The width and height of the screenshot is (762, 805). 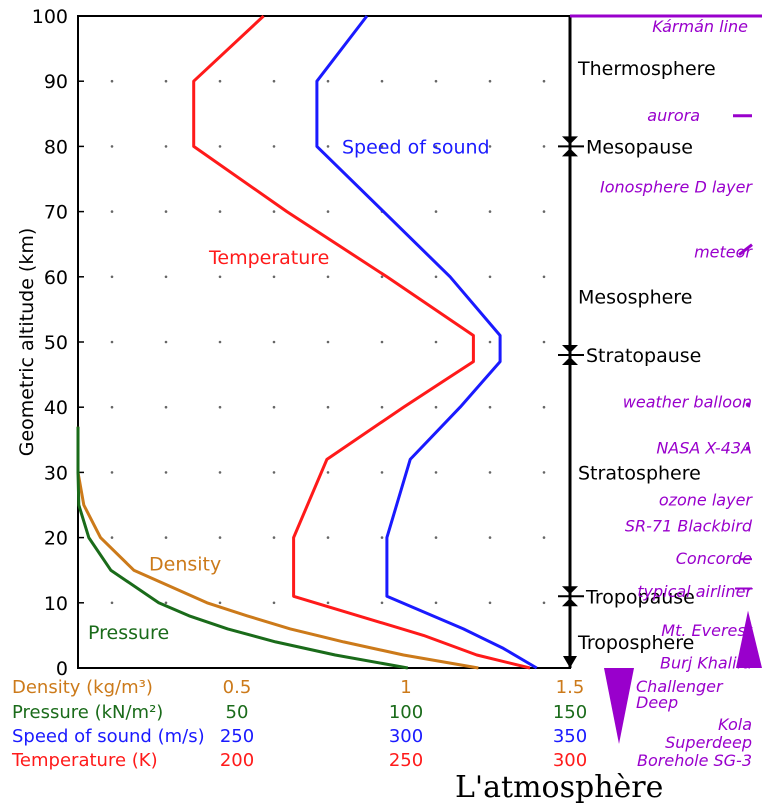 I want to click on x-axis-label: Speed of sound (m/s), so click(x=108, y=736).